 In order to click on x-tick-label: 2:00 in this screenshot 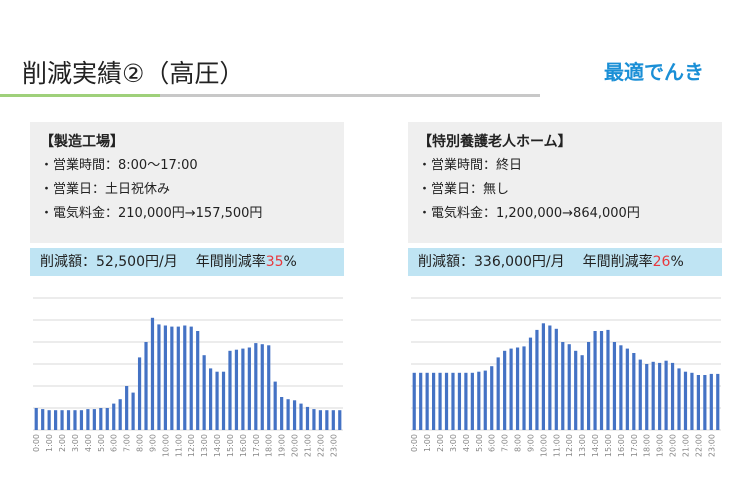, I will do `click(62, 443)`.